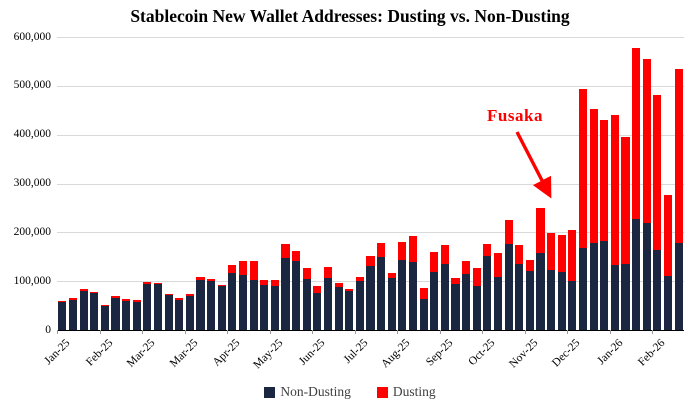  Describe the element at coordinates (32, 183) in the screenshot. I see `y-tick-label: 300,000` at that location.